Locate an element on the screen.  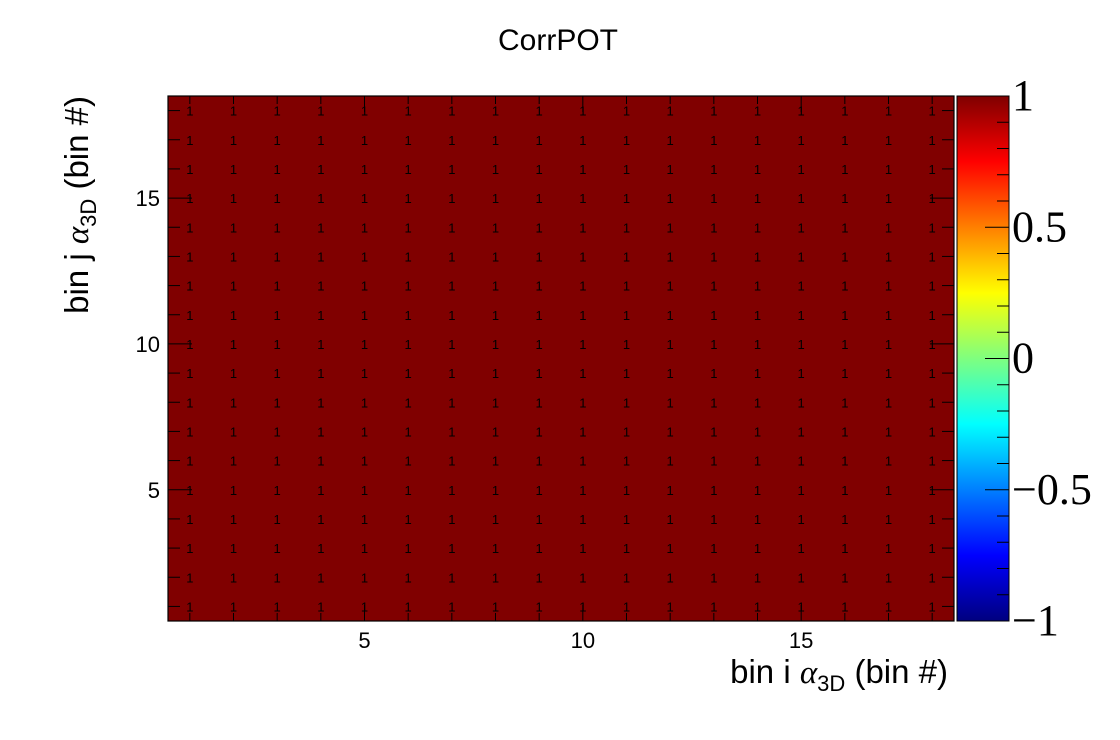
color-scale-tick-label: 0 is located at coordinates (1023, 358).